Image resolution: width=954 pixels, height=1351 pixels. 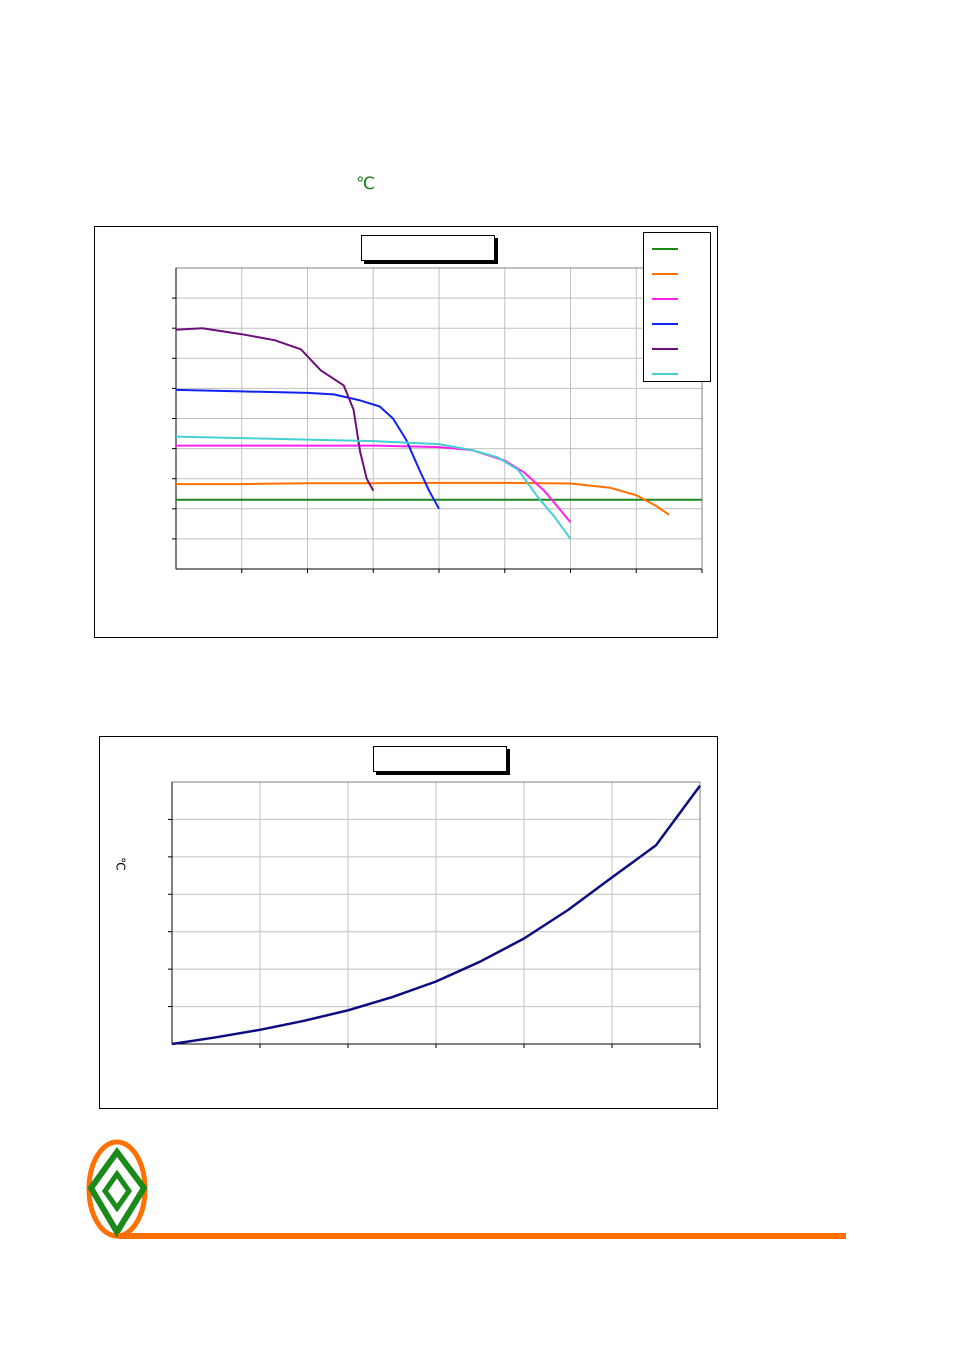 I want to click on chart-1-title, so click(x=428, y=248).